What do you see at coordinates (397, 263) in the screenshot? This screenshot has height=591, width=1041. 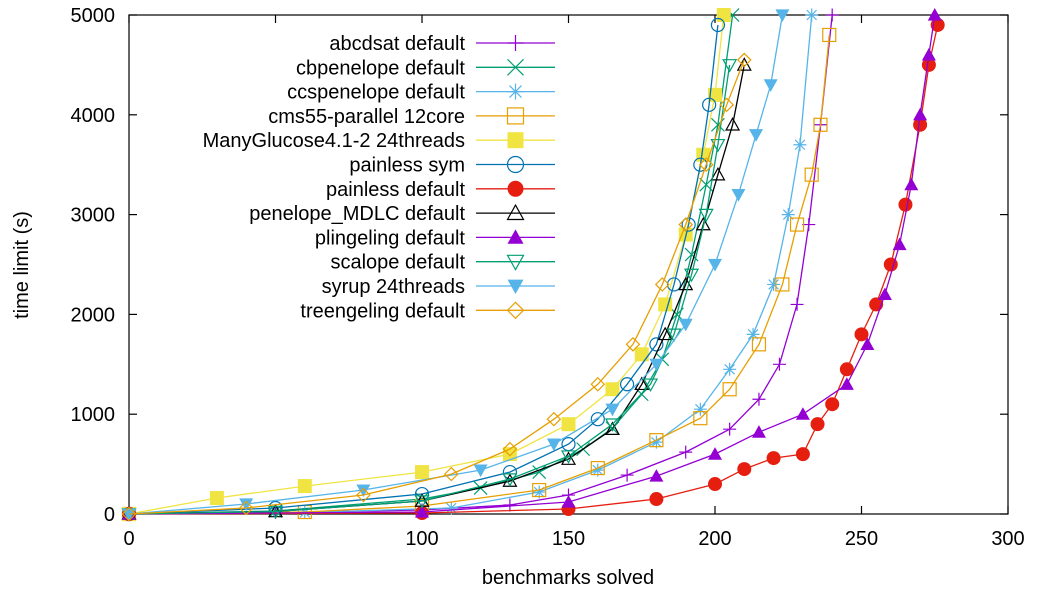 I see `legend-label: scalope default` at bounding box center [397, 263].